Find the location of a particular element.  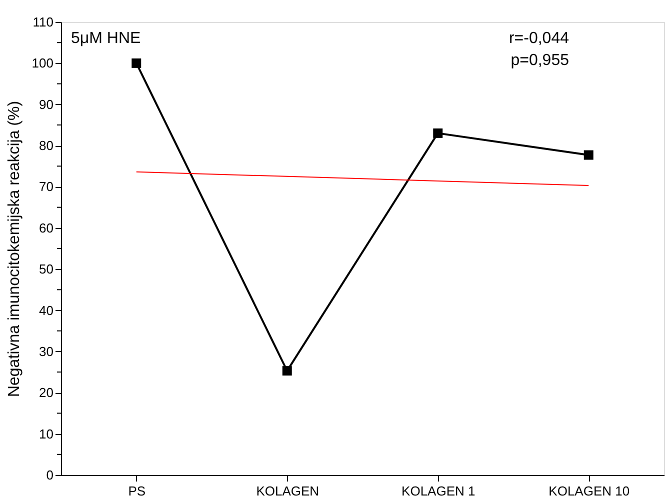

y-tick-label: 110 is located at coordinates (43, 22).